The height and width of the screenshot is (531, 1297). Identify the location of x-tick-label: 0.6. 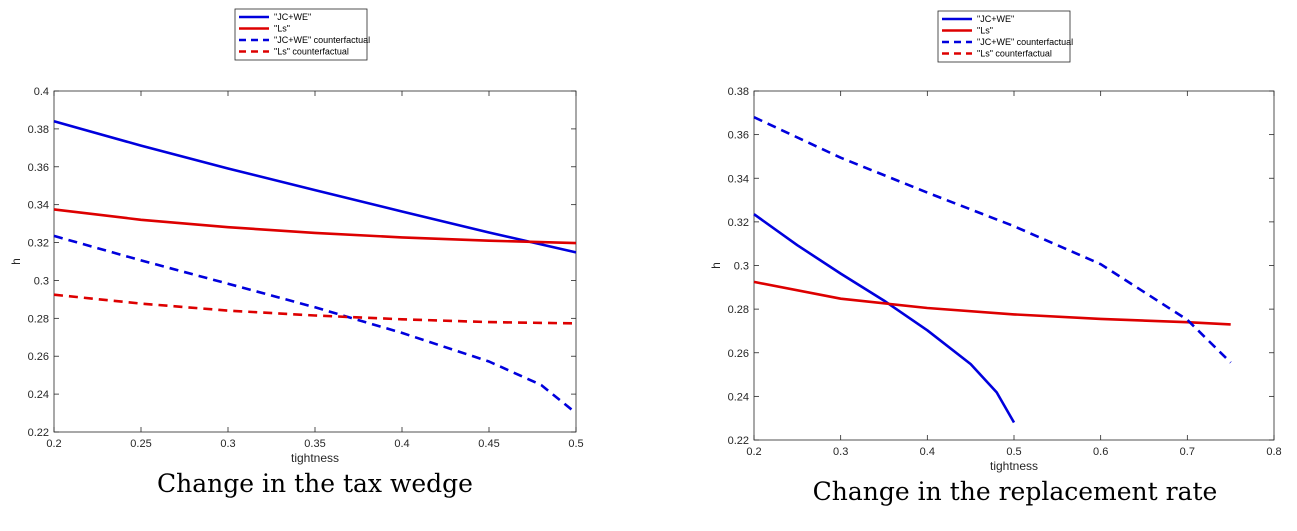
(1100, 452).